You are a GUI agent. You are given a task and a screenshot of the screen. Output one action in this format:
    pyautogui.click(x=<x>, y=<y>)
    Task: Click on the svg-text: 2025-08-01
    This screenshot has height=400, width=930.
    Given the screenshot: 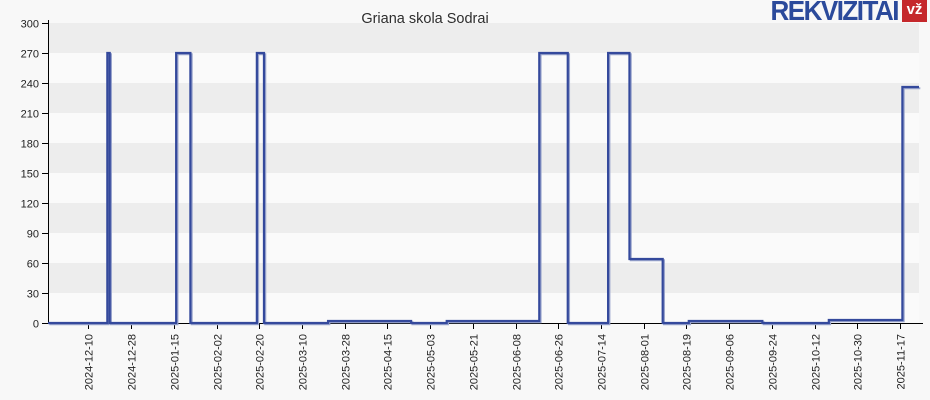 What is the action you would take?
    pyautogui.click(x=646, y=362)
    